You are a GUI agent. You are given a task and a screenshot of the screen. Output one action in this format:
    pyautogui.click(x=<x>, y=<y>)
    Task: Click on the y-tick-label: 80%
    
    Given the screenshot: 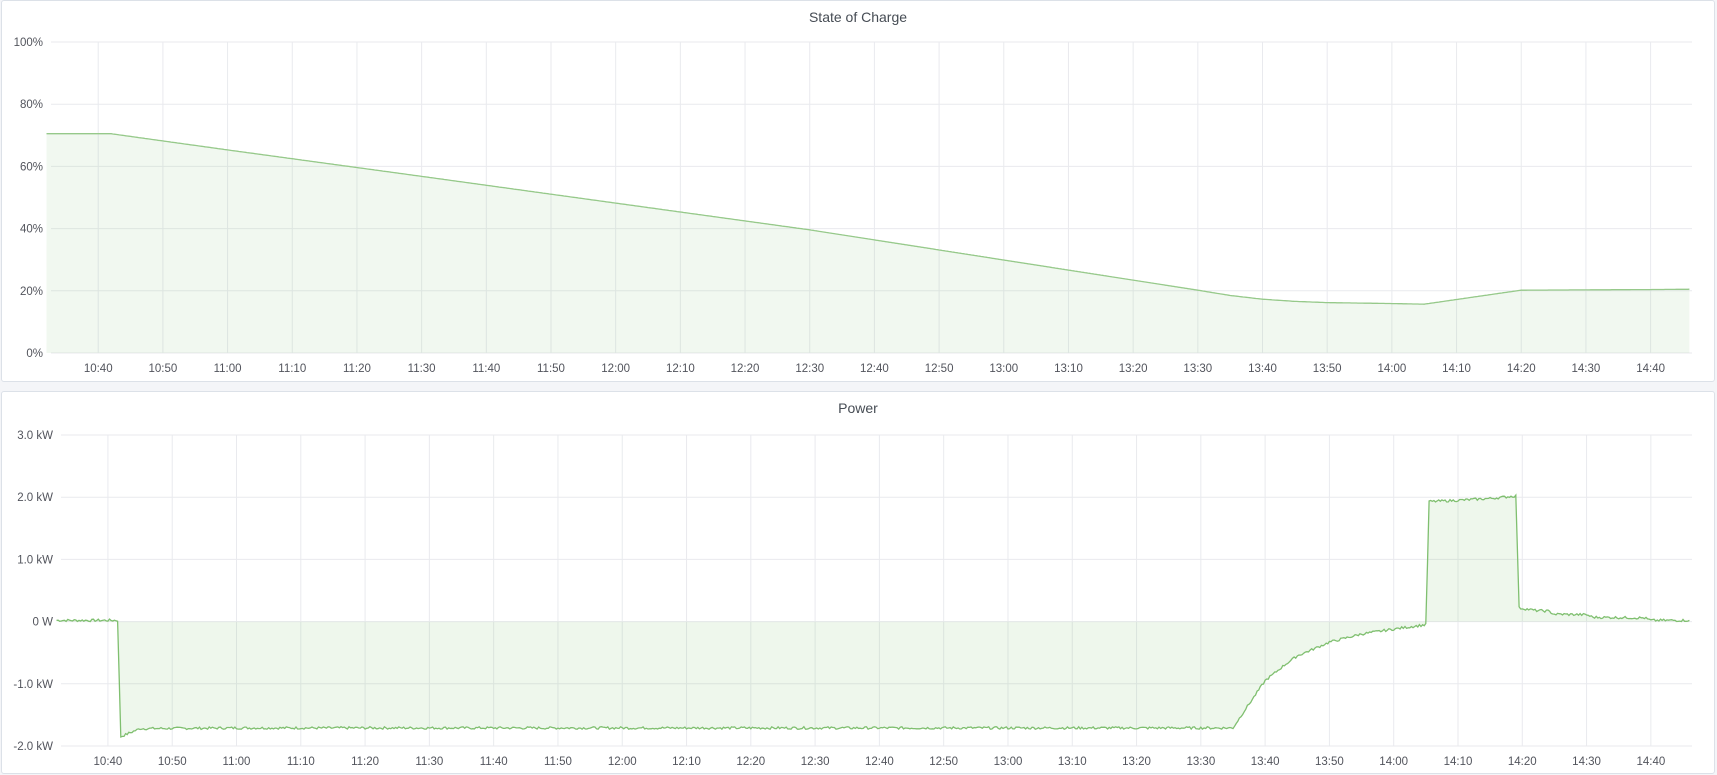 What is the action you would take?
    pyautogui.click(x=31, y=105)
    